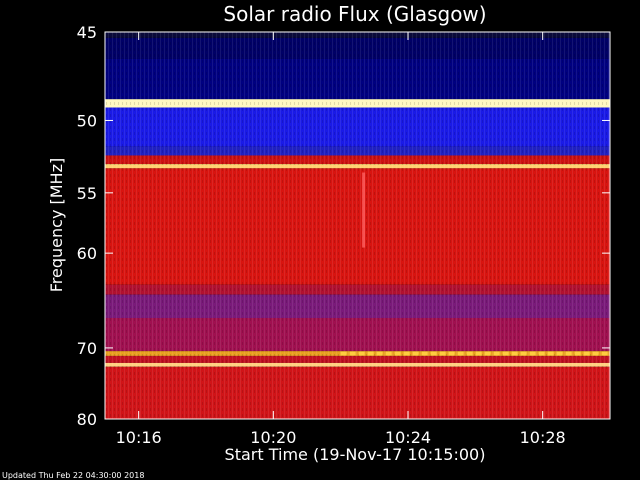 This screenshot has height=480, width=640. What do you see at coordinates (354, 14) in the screenshot?
I see `chart-title: Solar radio Flux (Glasgow)` at bounding box center [354, 14].